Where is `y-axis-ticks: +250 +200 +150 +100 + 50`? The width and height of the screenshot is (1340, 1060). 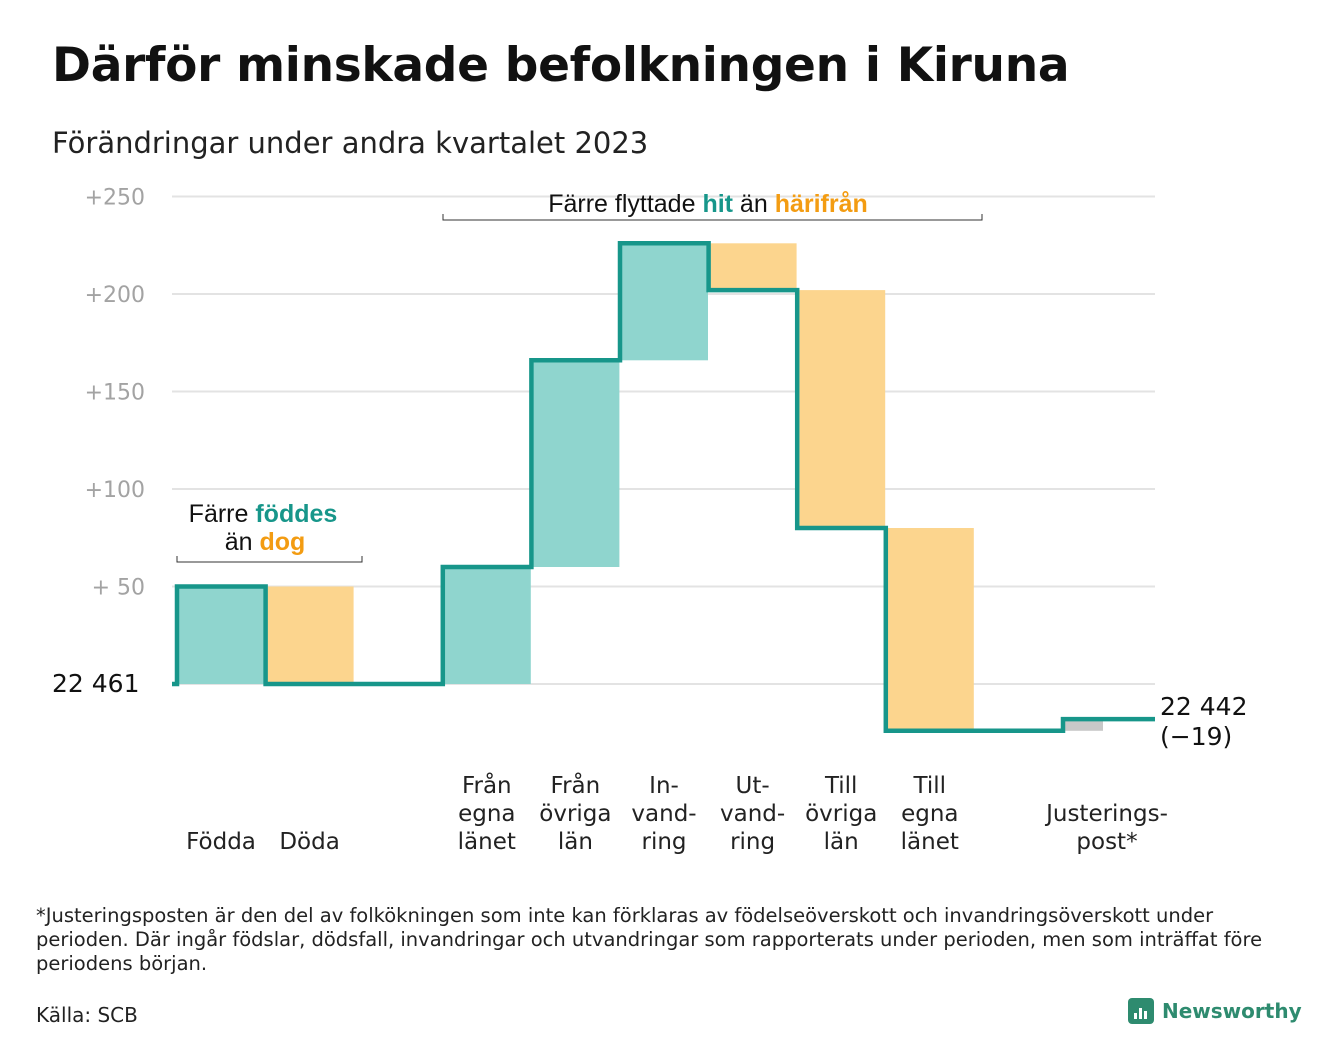
y-axis-ticks: +250 +200 +150 +100 + 50 is located at coordinates (115, 393).